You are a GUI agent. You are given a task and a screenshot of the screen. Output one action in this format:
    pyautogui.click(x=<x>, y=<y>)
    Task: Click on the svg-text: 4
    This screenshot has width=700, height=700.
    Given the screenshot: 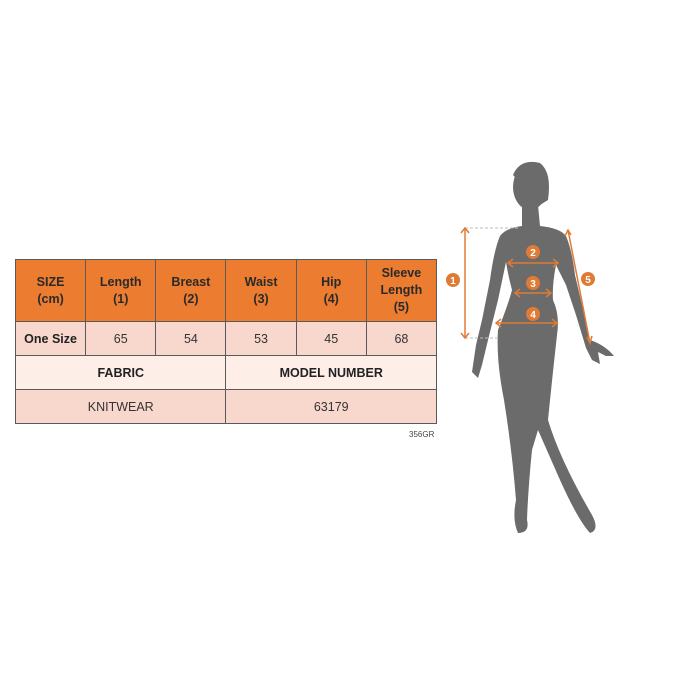 What is the action you would take?
    pyautogui.click(x=533, y=315)
    